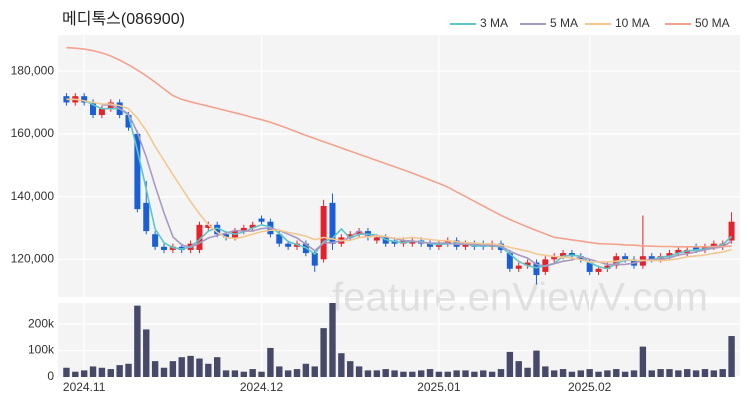 Image resolution: width=750 pixels, height=400 pixels. I want to click on legend-label: 5 MA, so click(564, 23).